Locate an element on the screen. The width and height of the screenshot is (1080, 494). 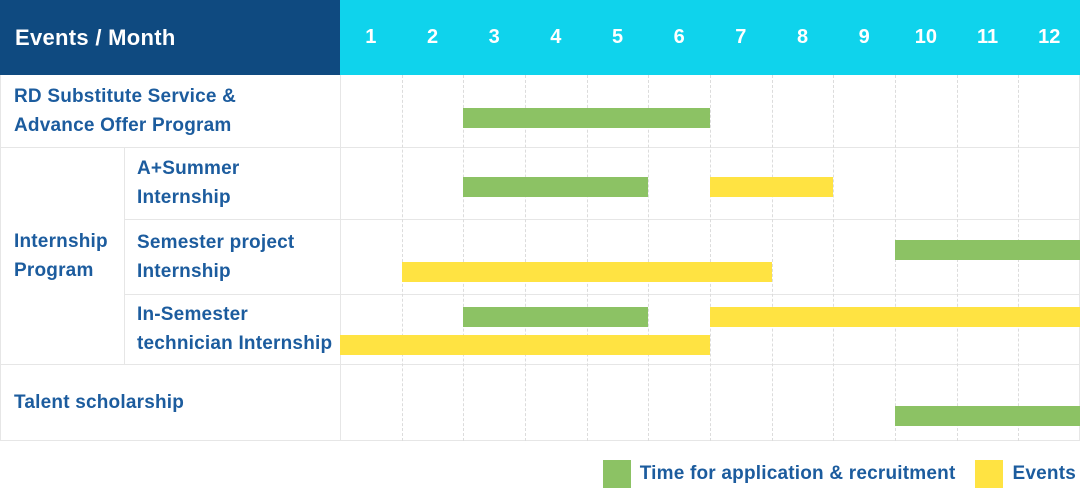
legend: Time for application & recruitment Events is located at coordinates (839, 474).